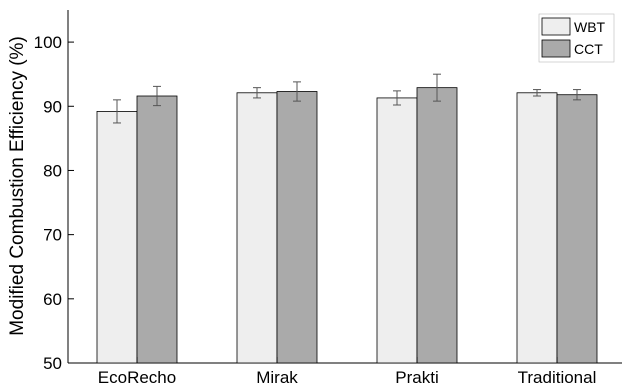  I want to click on error-bar-wbt-ecorecho, so click(117, 111).